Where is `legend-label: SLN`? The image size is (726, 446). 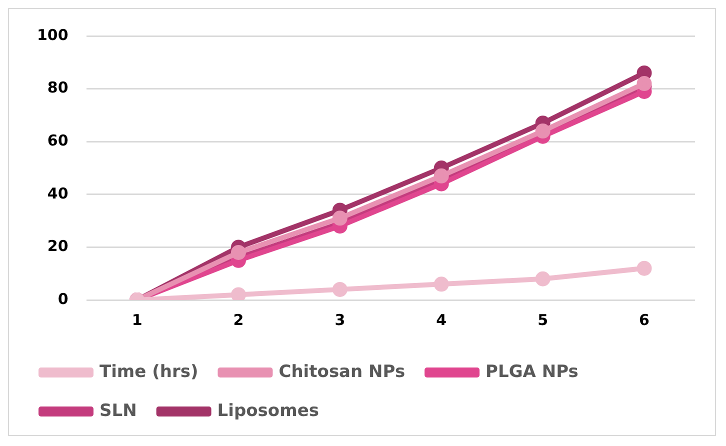
legend-label: SLN is located at coordinates (118, 410).